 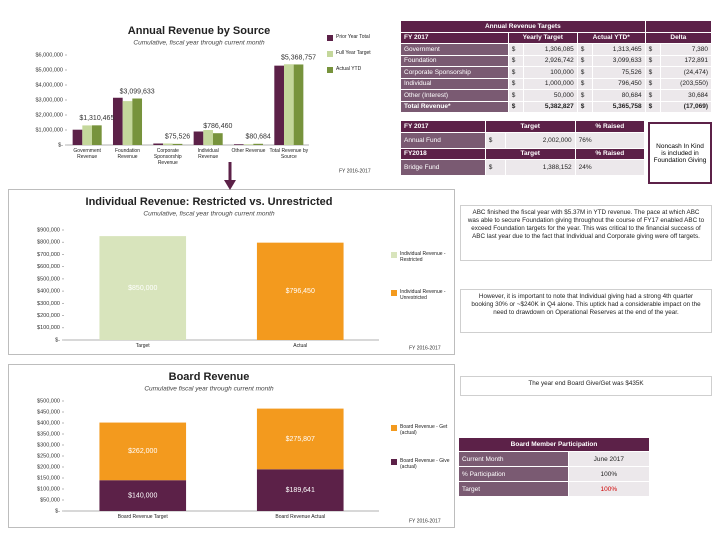 I want to click on y-tick-label: $-, so click(x=60, y=145).